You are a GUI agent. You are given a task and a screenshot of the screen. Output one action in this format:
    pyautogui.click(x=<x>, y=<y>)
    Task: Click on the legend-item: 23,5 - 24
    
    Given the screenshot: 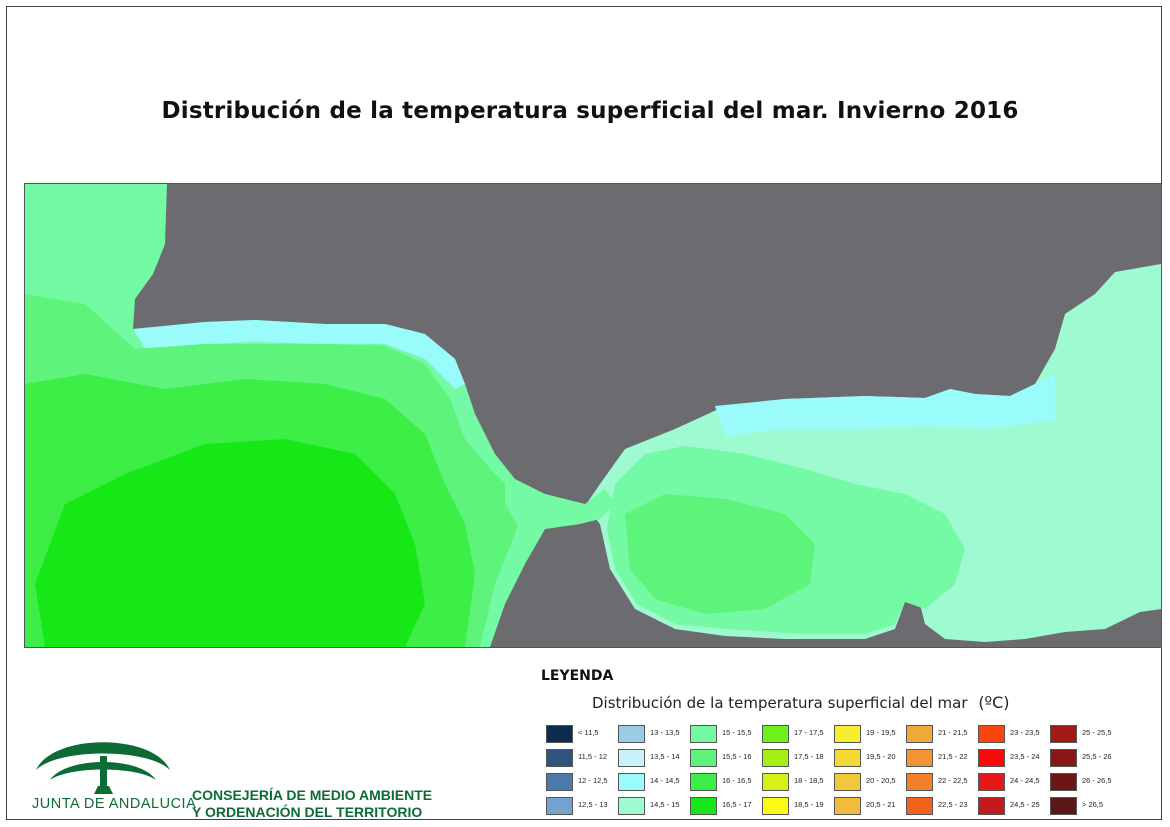 What is the action you would take?
    pyautogui.click(x=1014, y=758)
    